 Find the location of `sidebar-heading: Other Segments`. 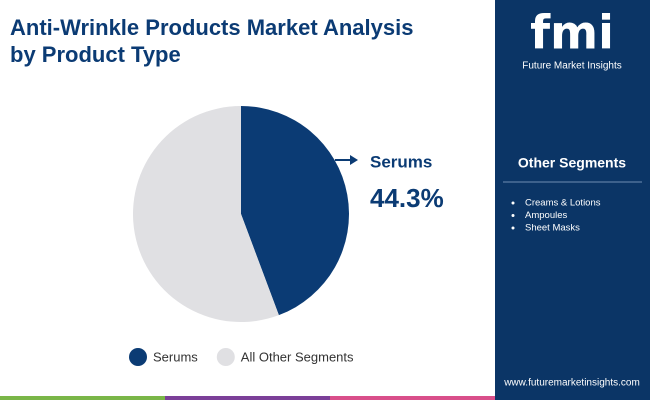

sidebar-heading: Other Segments is located at coordinates (572, 163).